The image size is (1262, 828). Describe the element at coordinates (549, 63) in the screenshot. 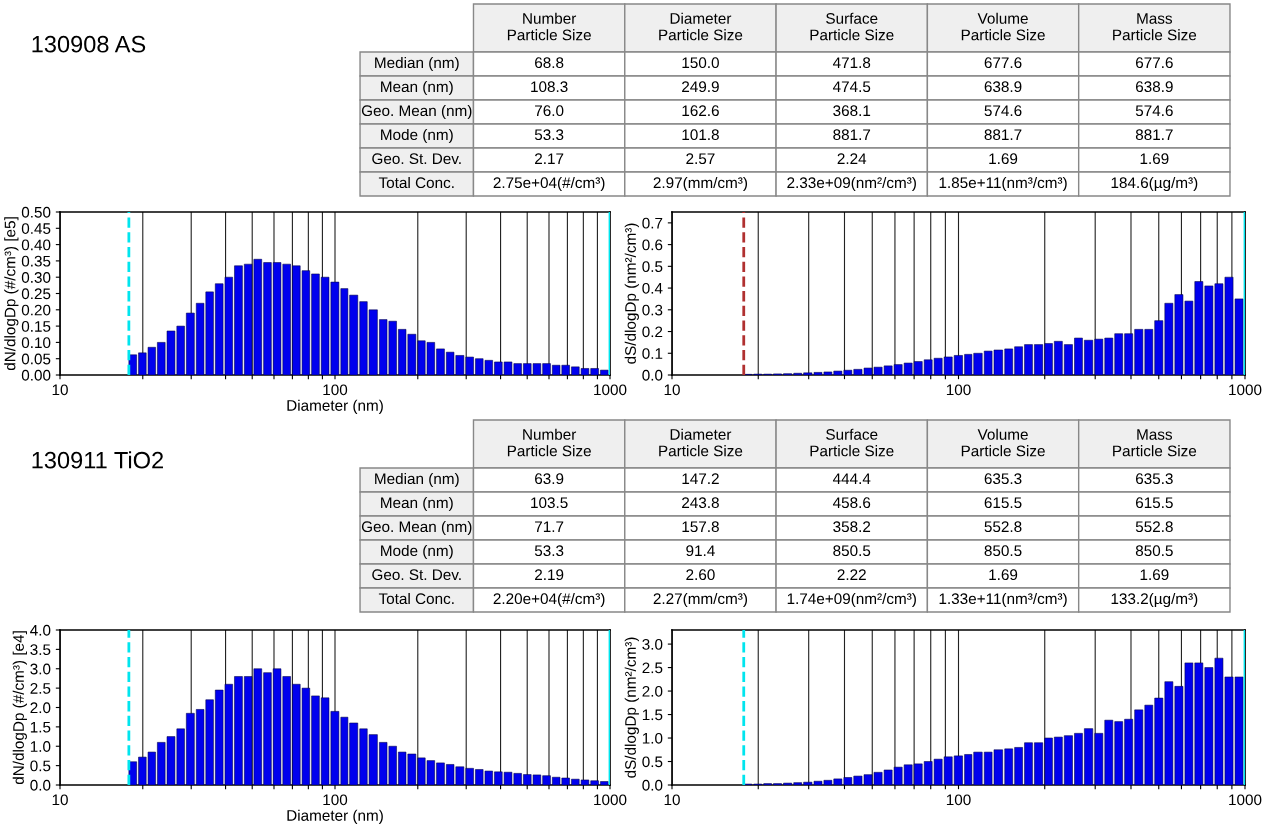

I see `text: 68.8` at that location.